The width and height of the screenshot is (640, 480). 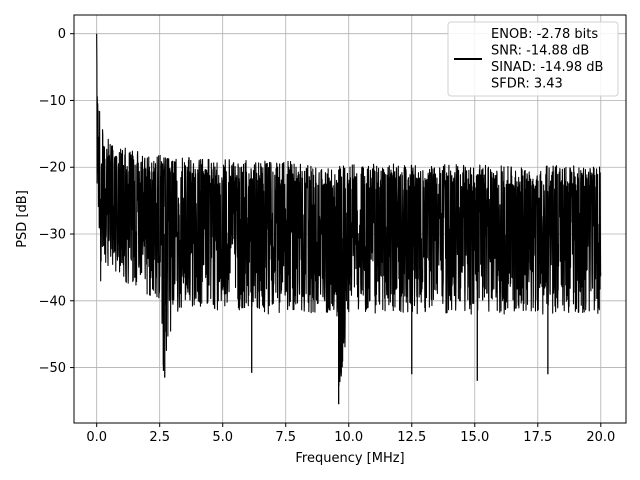 I want to click on x-tick-label: 20.0, so click(x=600, y=437).